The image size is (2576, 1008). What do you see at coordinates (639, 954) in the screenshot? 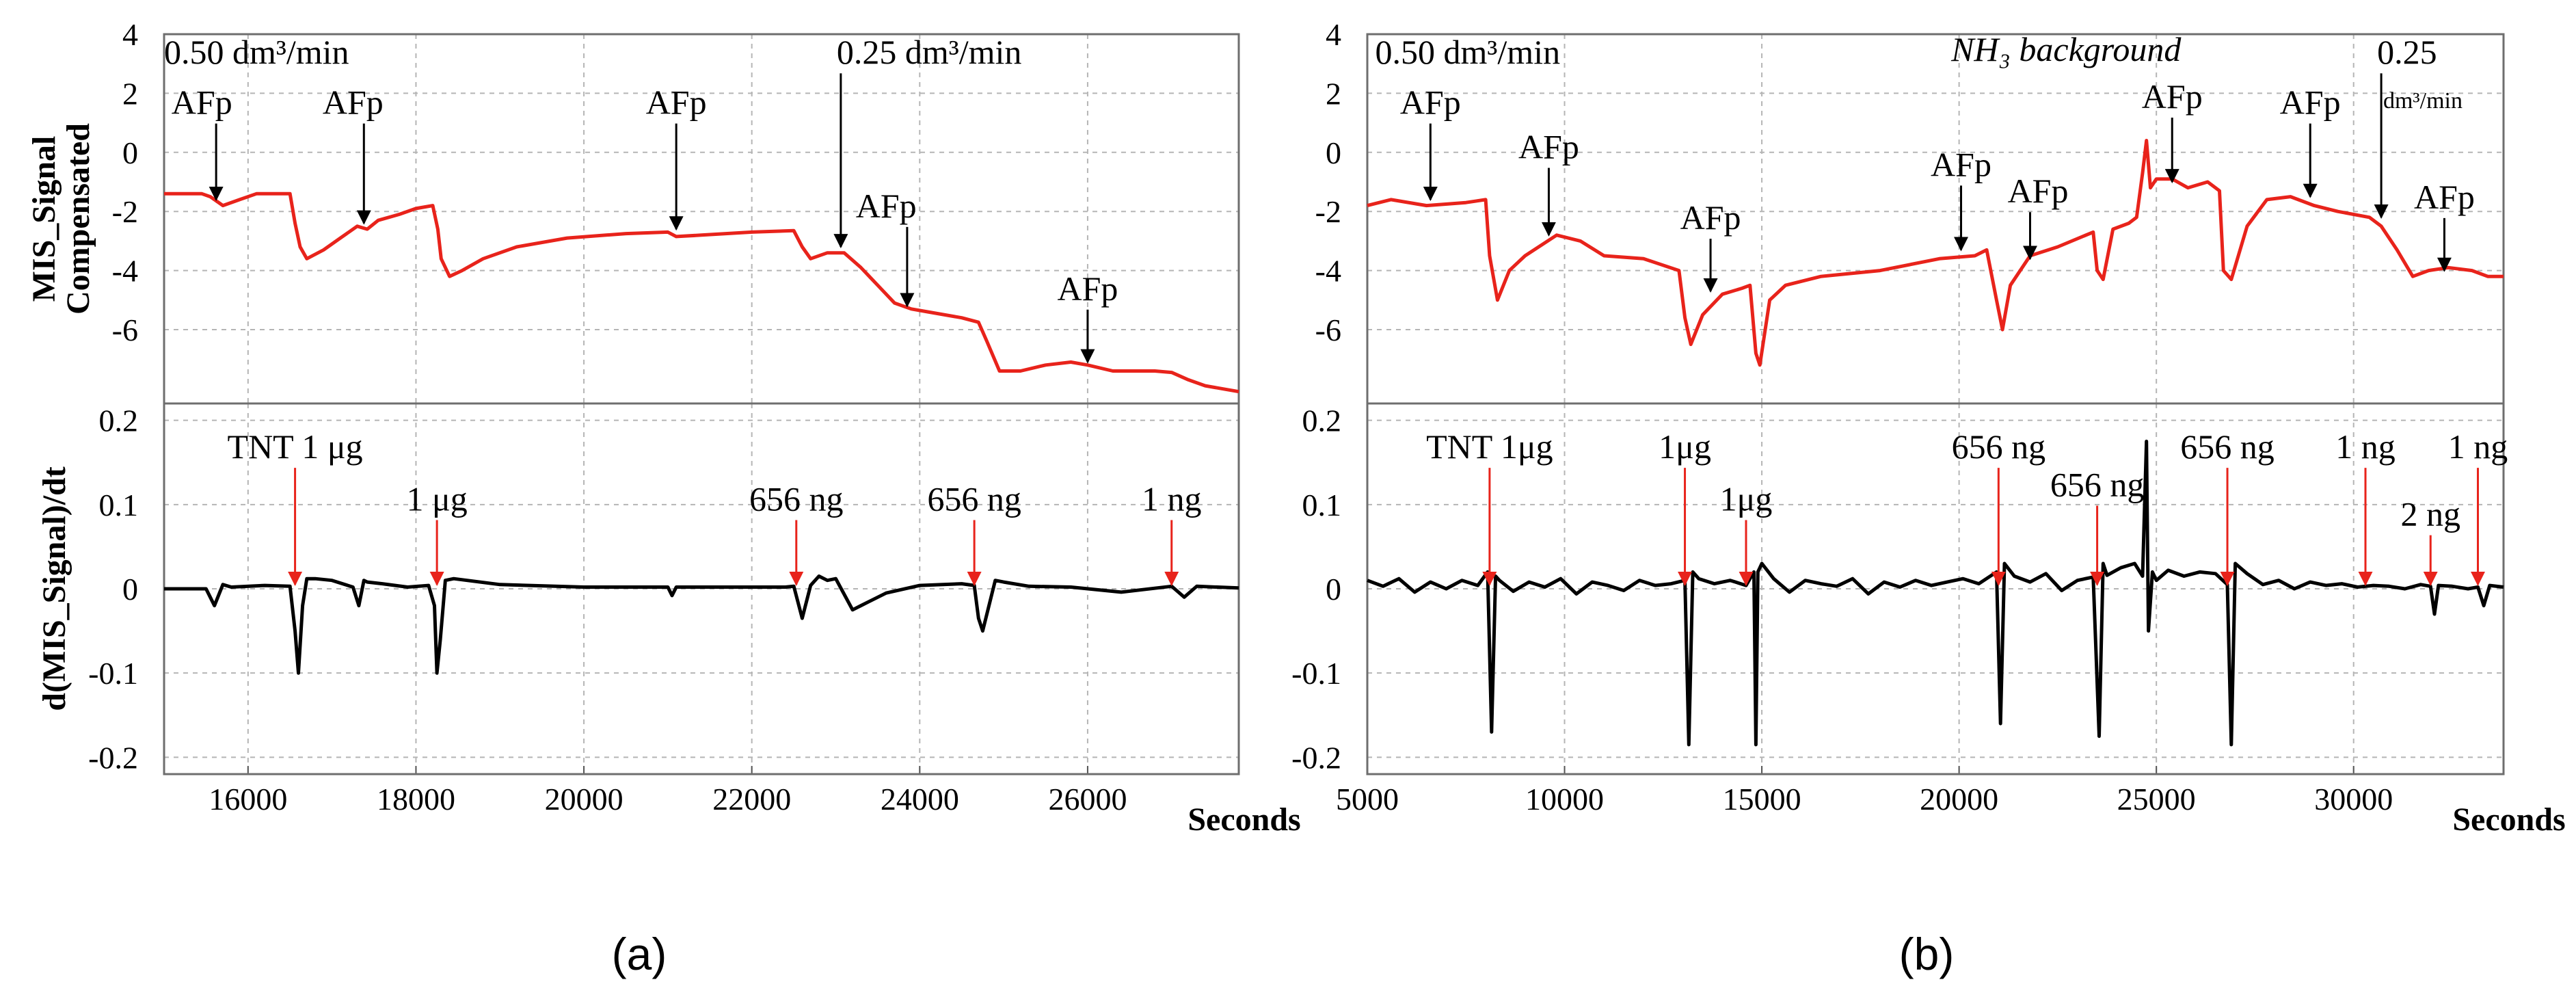
I see `panel-a-caption: (a)` at bounding box center [639, 954].